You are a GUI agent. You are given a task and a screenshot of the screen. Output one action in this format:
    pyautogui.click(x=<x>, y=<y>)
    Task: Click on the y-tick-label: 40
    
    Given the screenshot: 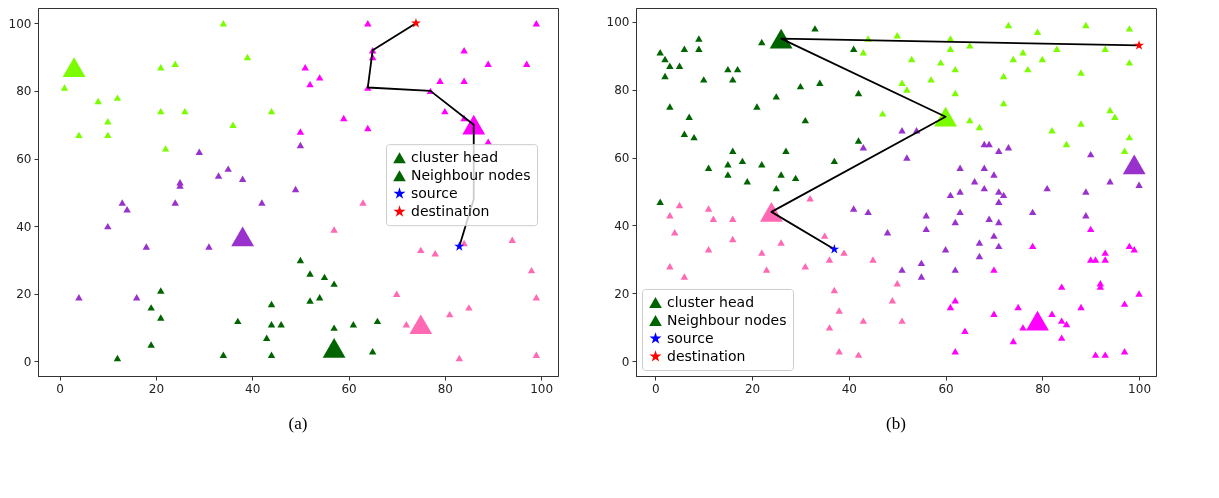 What is the action you would take?
    pyautogui.click(x=24, y=226)
    